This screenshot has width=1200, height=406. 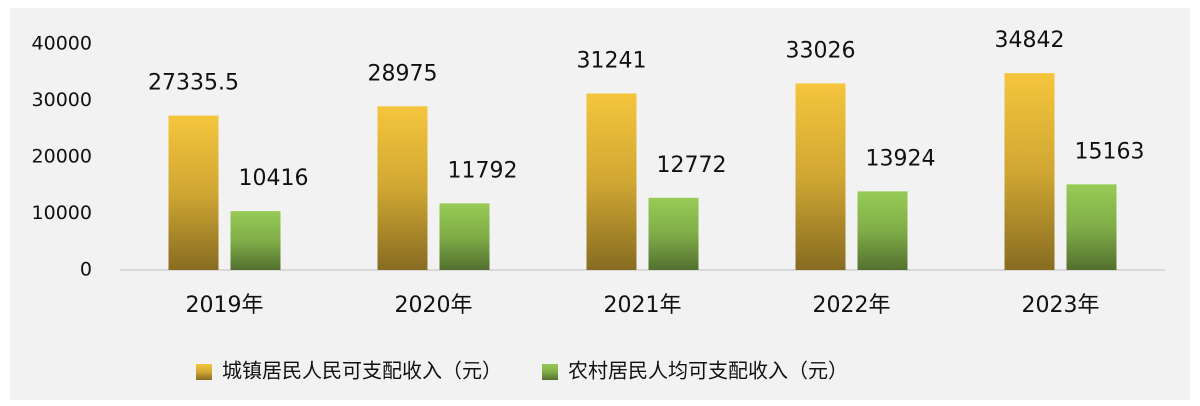 I want to click on data-label: 15163, so click(x=1110, y=151).